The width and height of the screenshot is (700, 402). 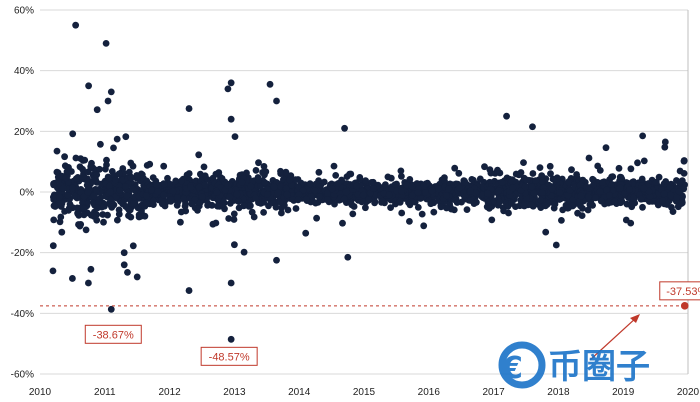 What do you see at coordinates (613, 339) in the screenshot?
I see `annotation-arrow` at bounding box center [613, 339].